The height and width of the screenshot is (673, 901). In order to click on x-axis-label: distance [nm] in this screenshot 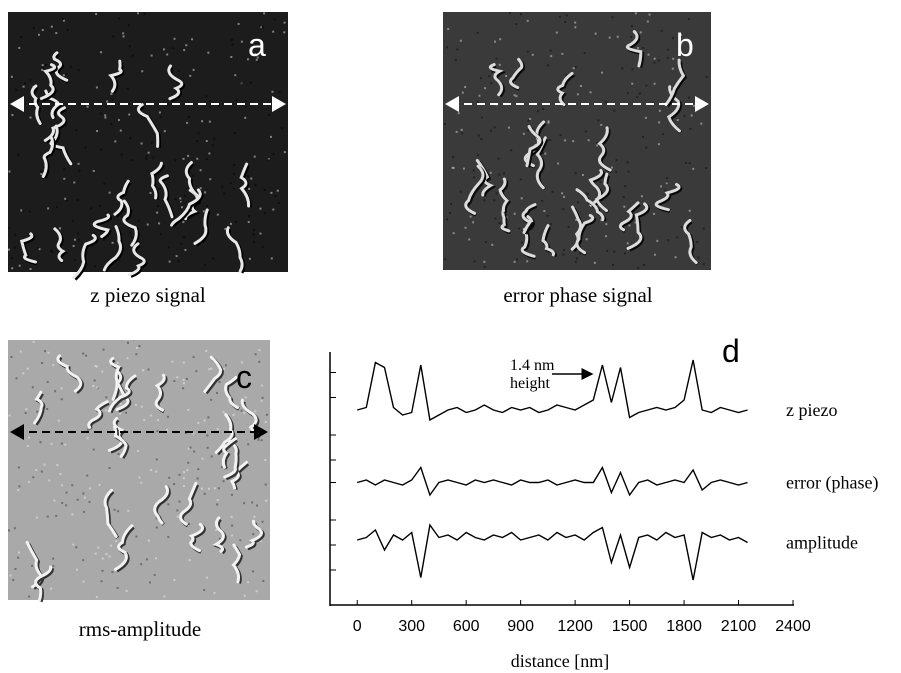, I will do `click(560, 661)`.